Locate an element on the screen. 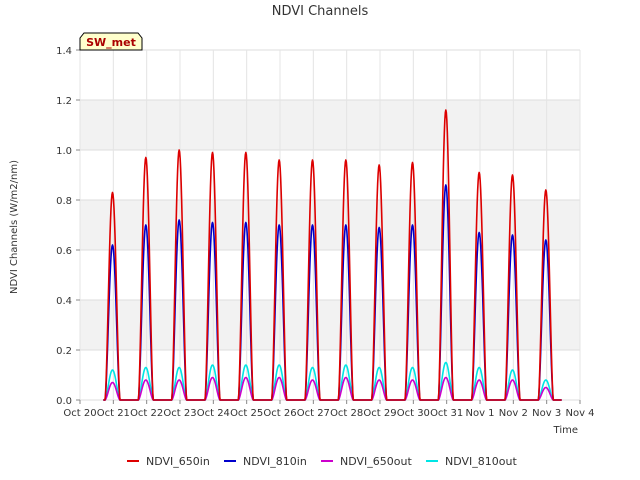 Image resolution: width=640 pixels, height=480 pixels. y-tick-label: 0.6 is located at coordinates (64, 251).